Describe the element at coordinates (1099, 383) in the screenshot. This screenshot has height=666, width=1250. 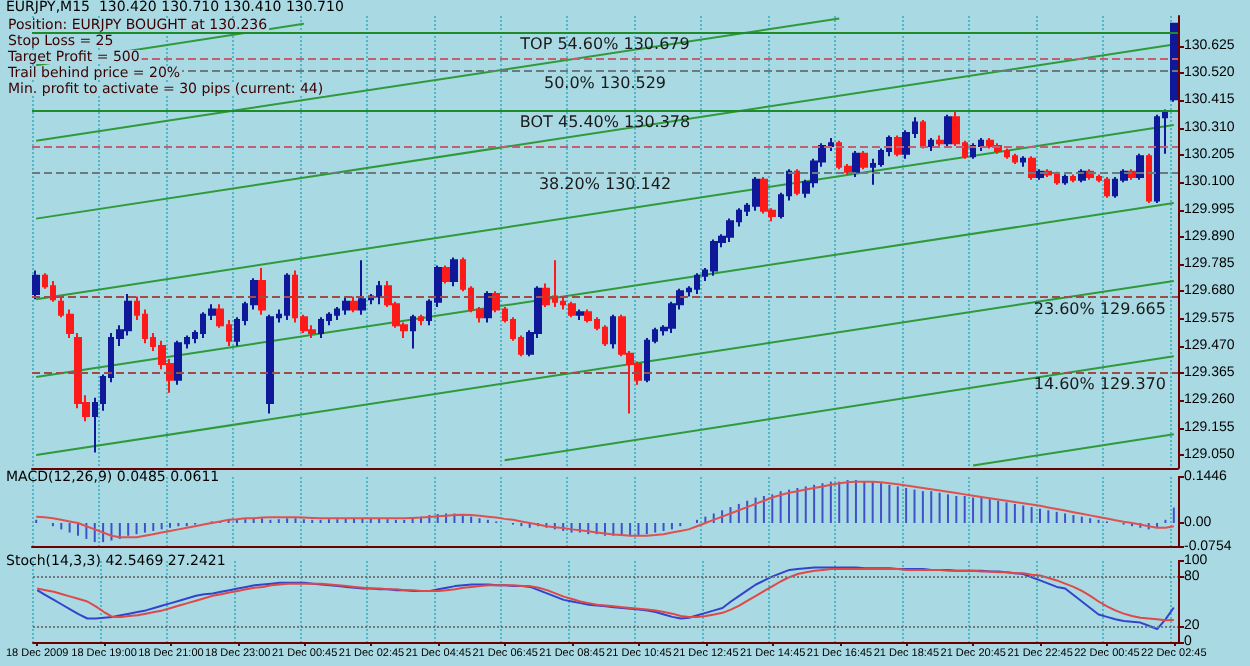
I see `ref-line-label: 14.60% 129.370` at that location.